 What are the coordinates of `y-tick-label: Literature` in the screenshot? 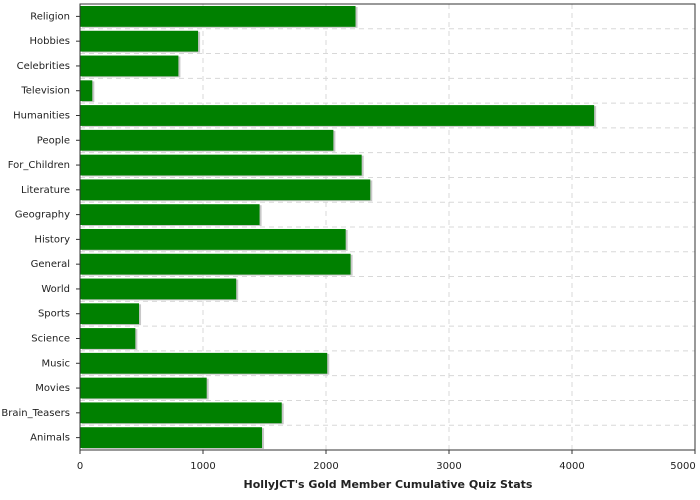 It's located at (45, 190).